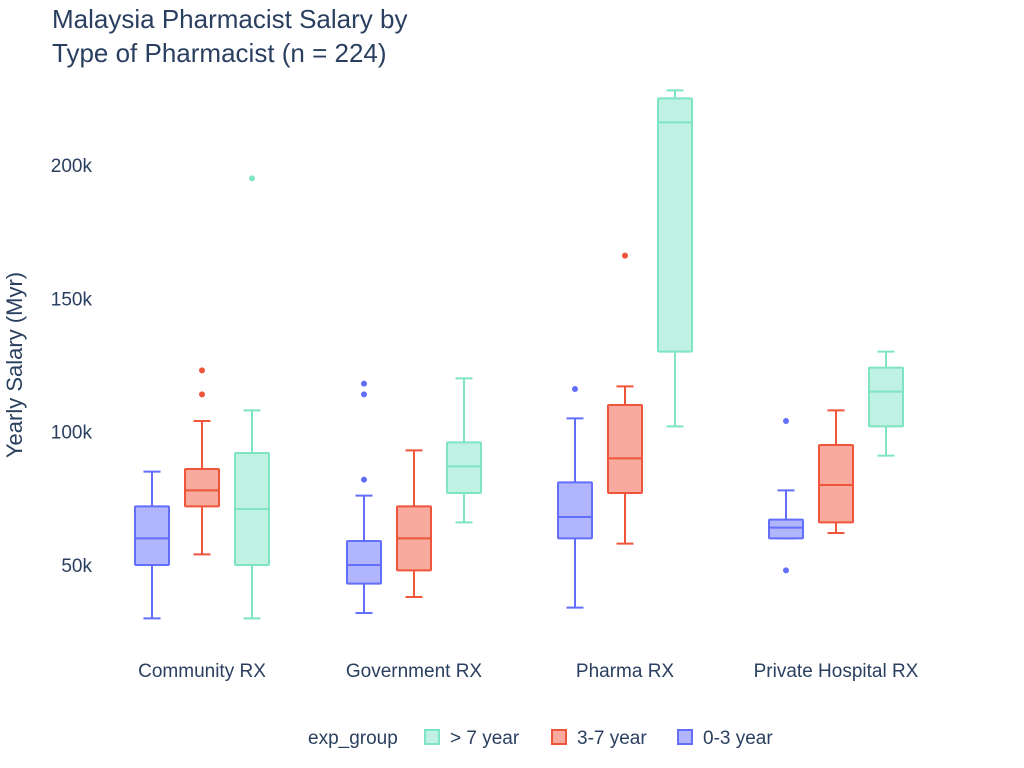  What do you see at coordinates (414, 523) in the screenshot?
I see `box-3-7-year-government-rx` at bounding box center [414, 523].